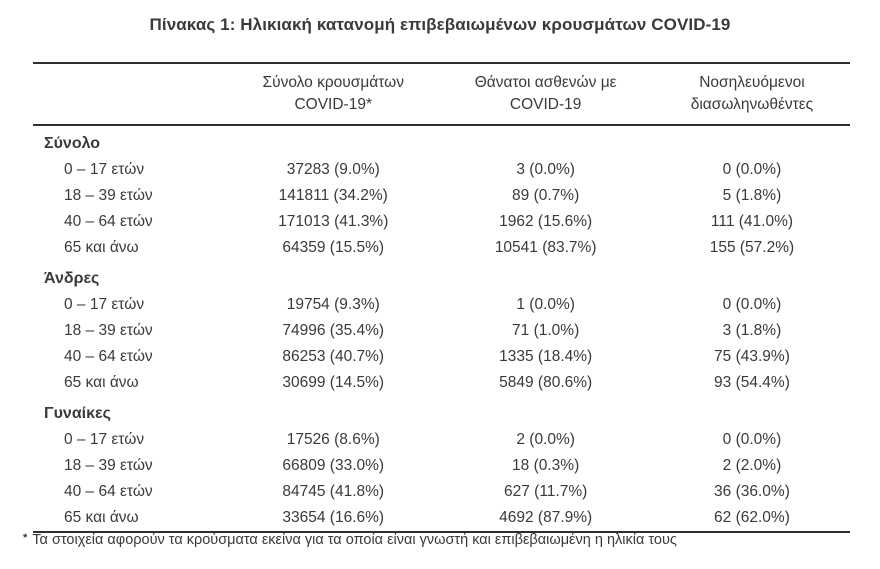 This screenshot has width=880, height=569. Describe the element at coordinates (333, 465) in the screenshot. I see `cases-value: 66809 (33.0%)` at that location.